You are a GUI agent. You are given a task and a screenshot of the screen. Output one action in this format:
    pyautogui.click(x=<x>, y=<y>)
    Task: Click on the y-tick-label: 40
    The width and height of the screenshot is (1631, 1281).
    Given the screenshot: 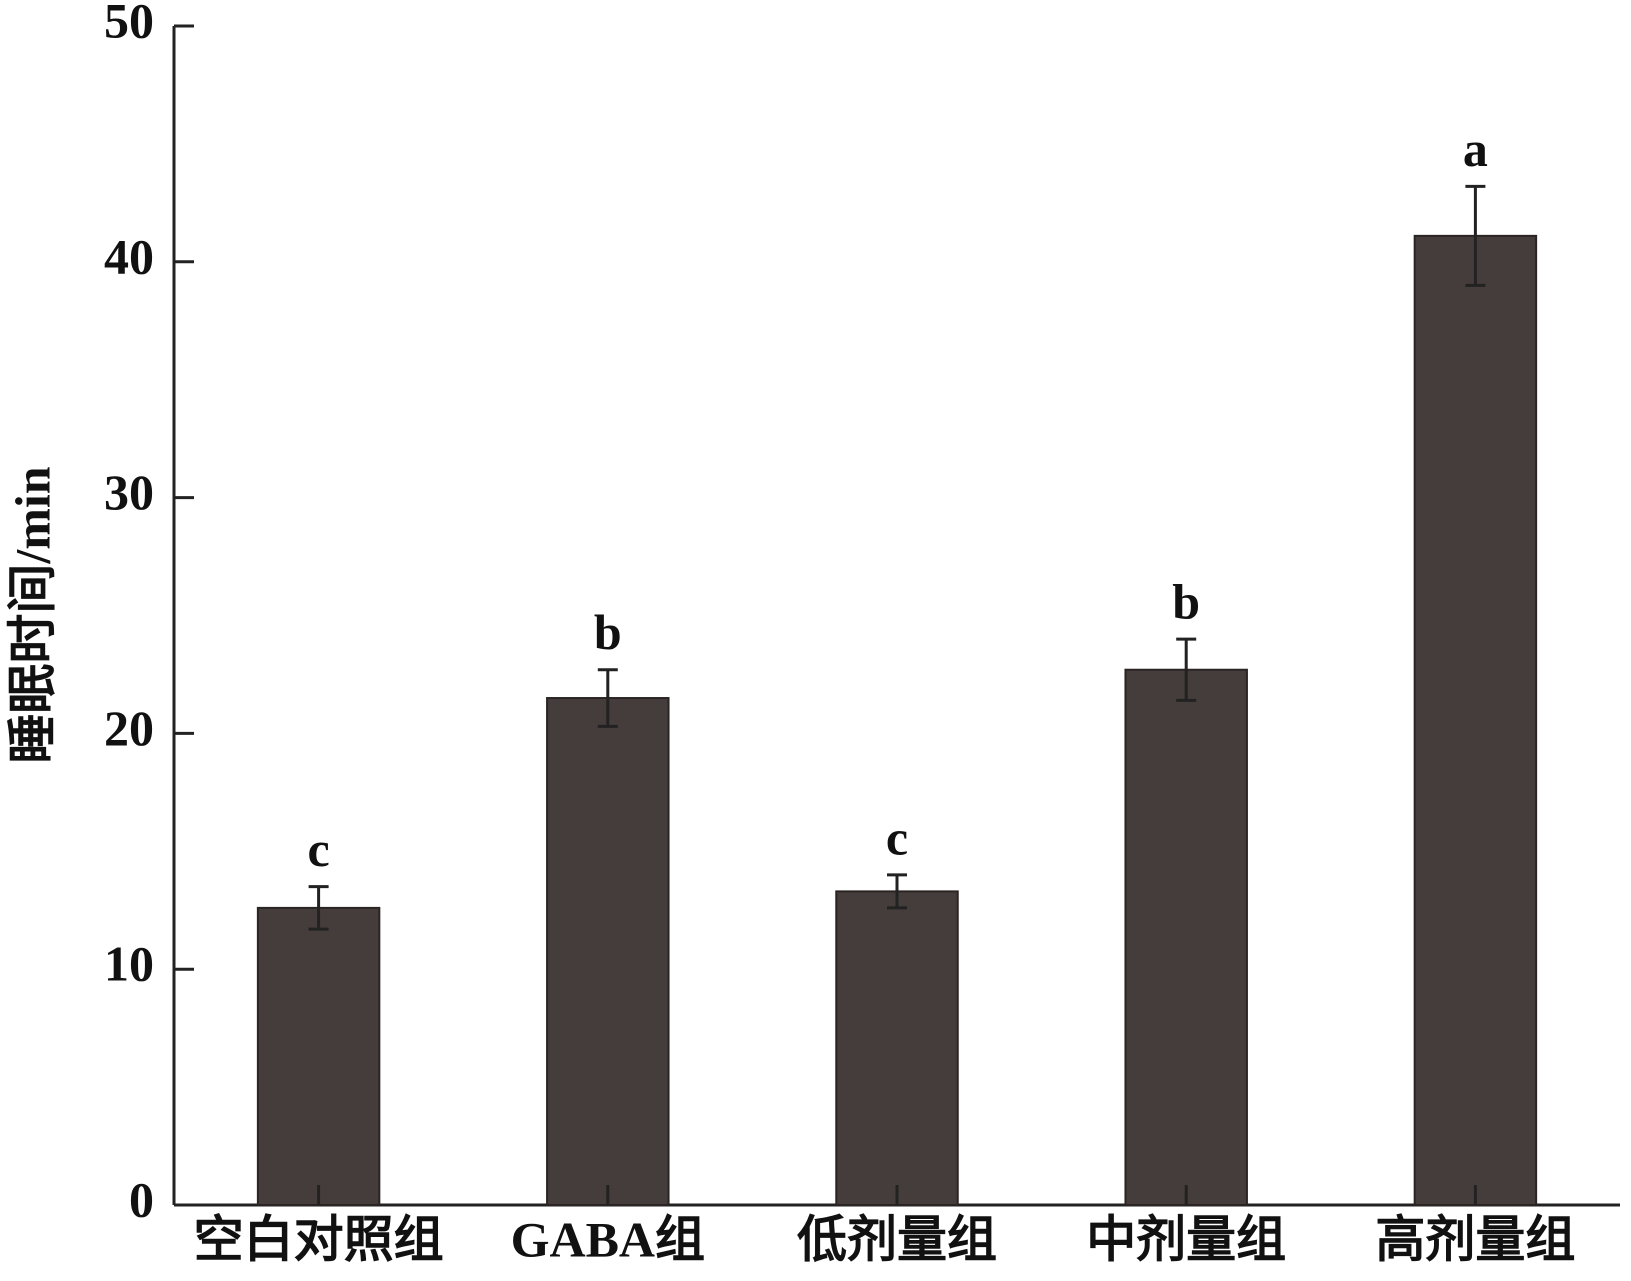 What is the action you would take?
    pyautogui.click(x=129, y=256)
    